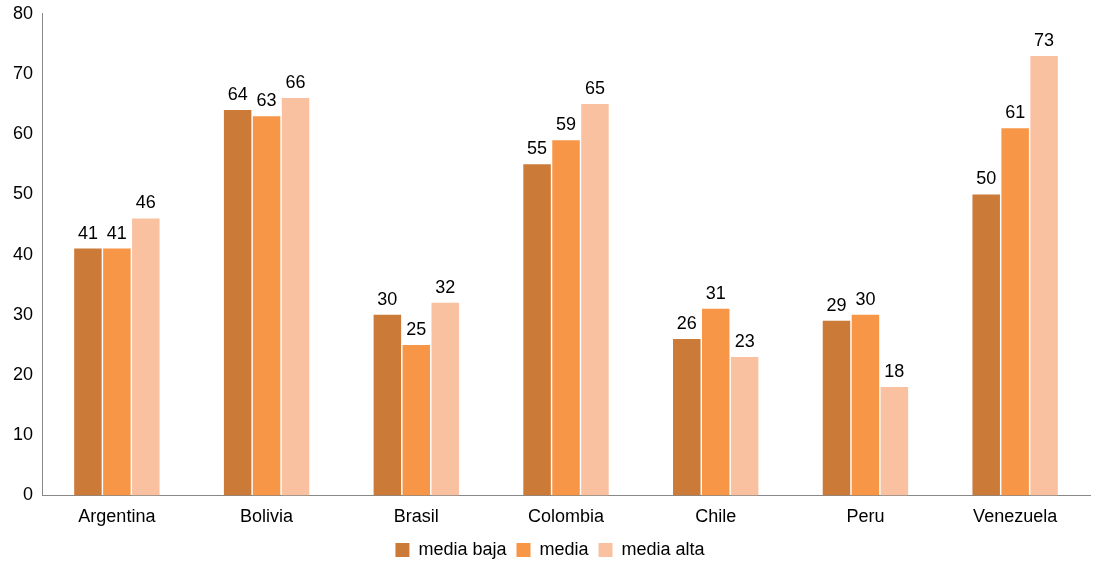 Image resolution: width=1100 pixels, height=569 pixels. I want to click on y-tick-label: 0, so click(28, 494).